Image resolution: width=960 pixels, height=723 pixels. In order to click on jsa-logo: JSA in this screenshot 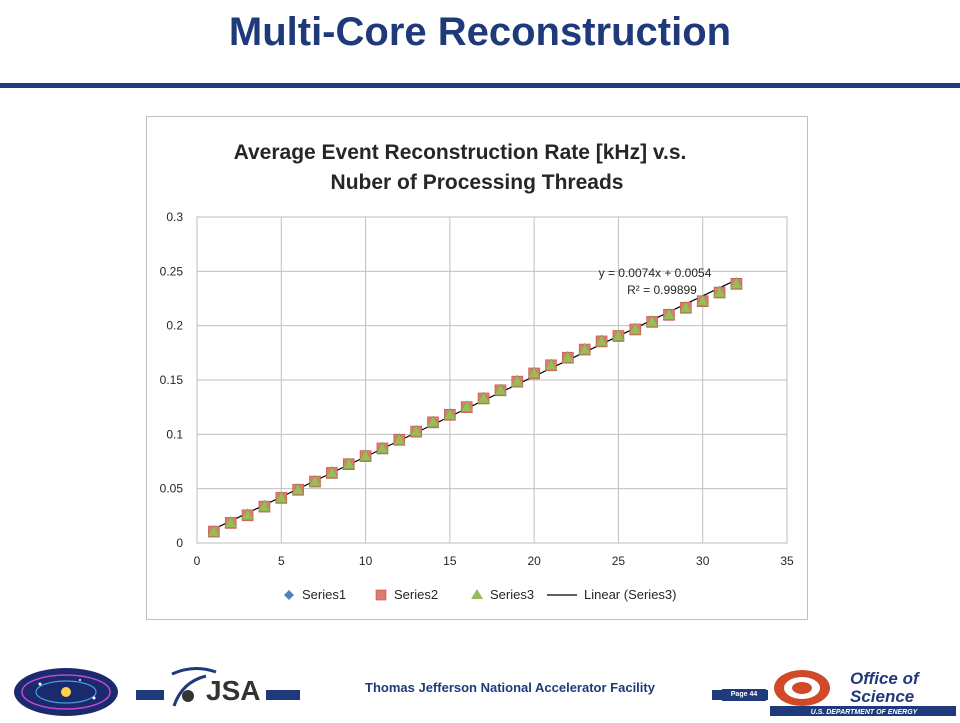, I will do `click(216, 690)`.